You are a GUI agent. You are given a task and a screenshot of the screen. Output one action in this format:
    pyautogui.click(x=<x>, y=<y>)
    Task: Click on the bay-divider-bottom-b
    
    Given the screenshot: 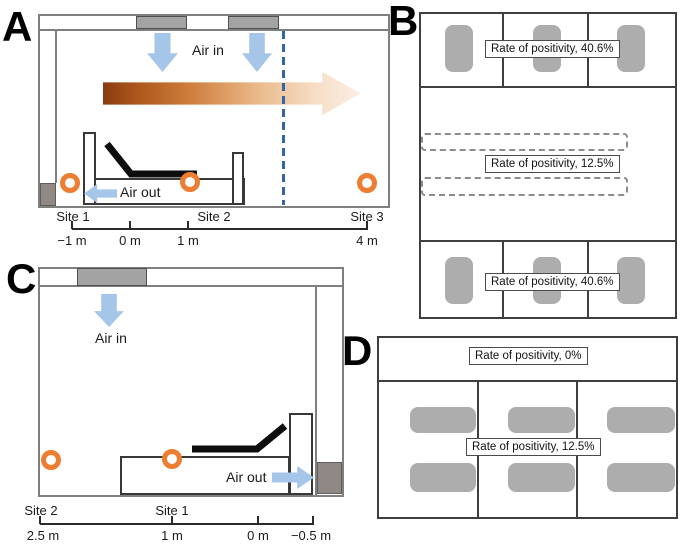 What is the action you would take?
    pyautogui.click(x=548, y=241)
    